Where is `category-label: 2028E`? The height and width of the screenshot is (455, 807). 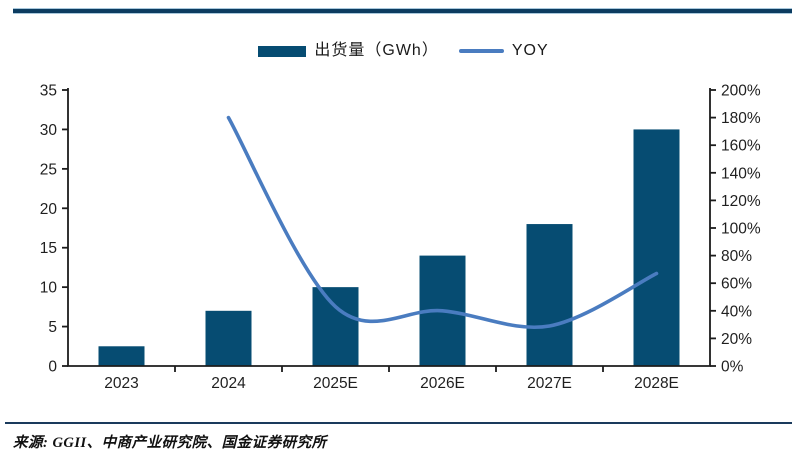
category-label: 2028E is located at coordinates (656, 383).